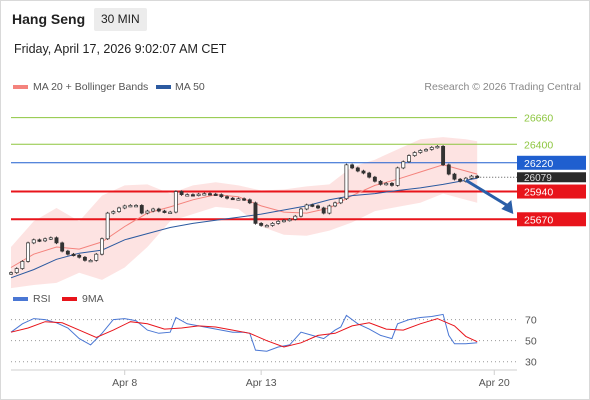  I want to click on last-price-tag, so click(551, 177).